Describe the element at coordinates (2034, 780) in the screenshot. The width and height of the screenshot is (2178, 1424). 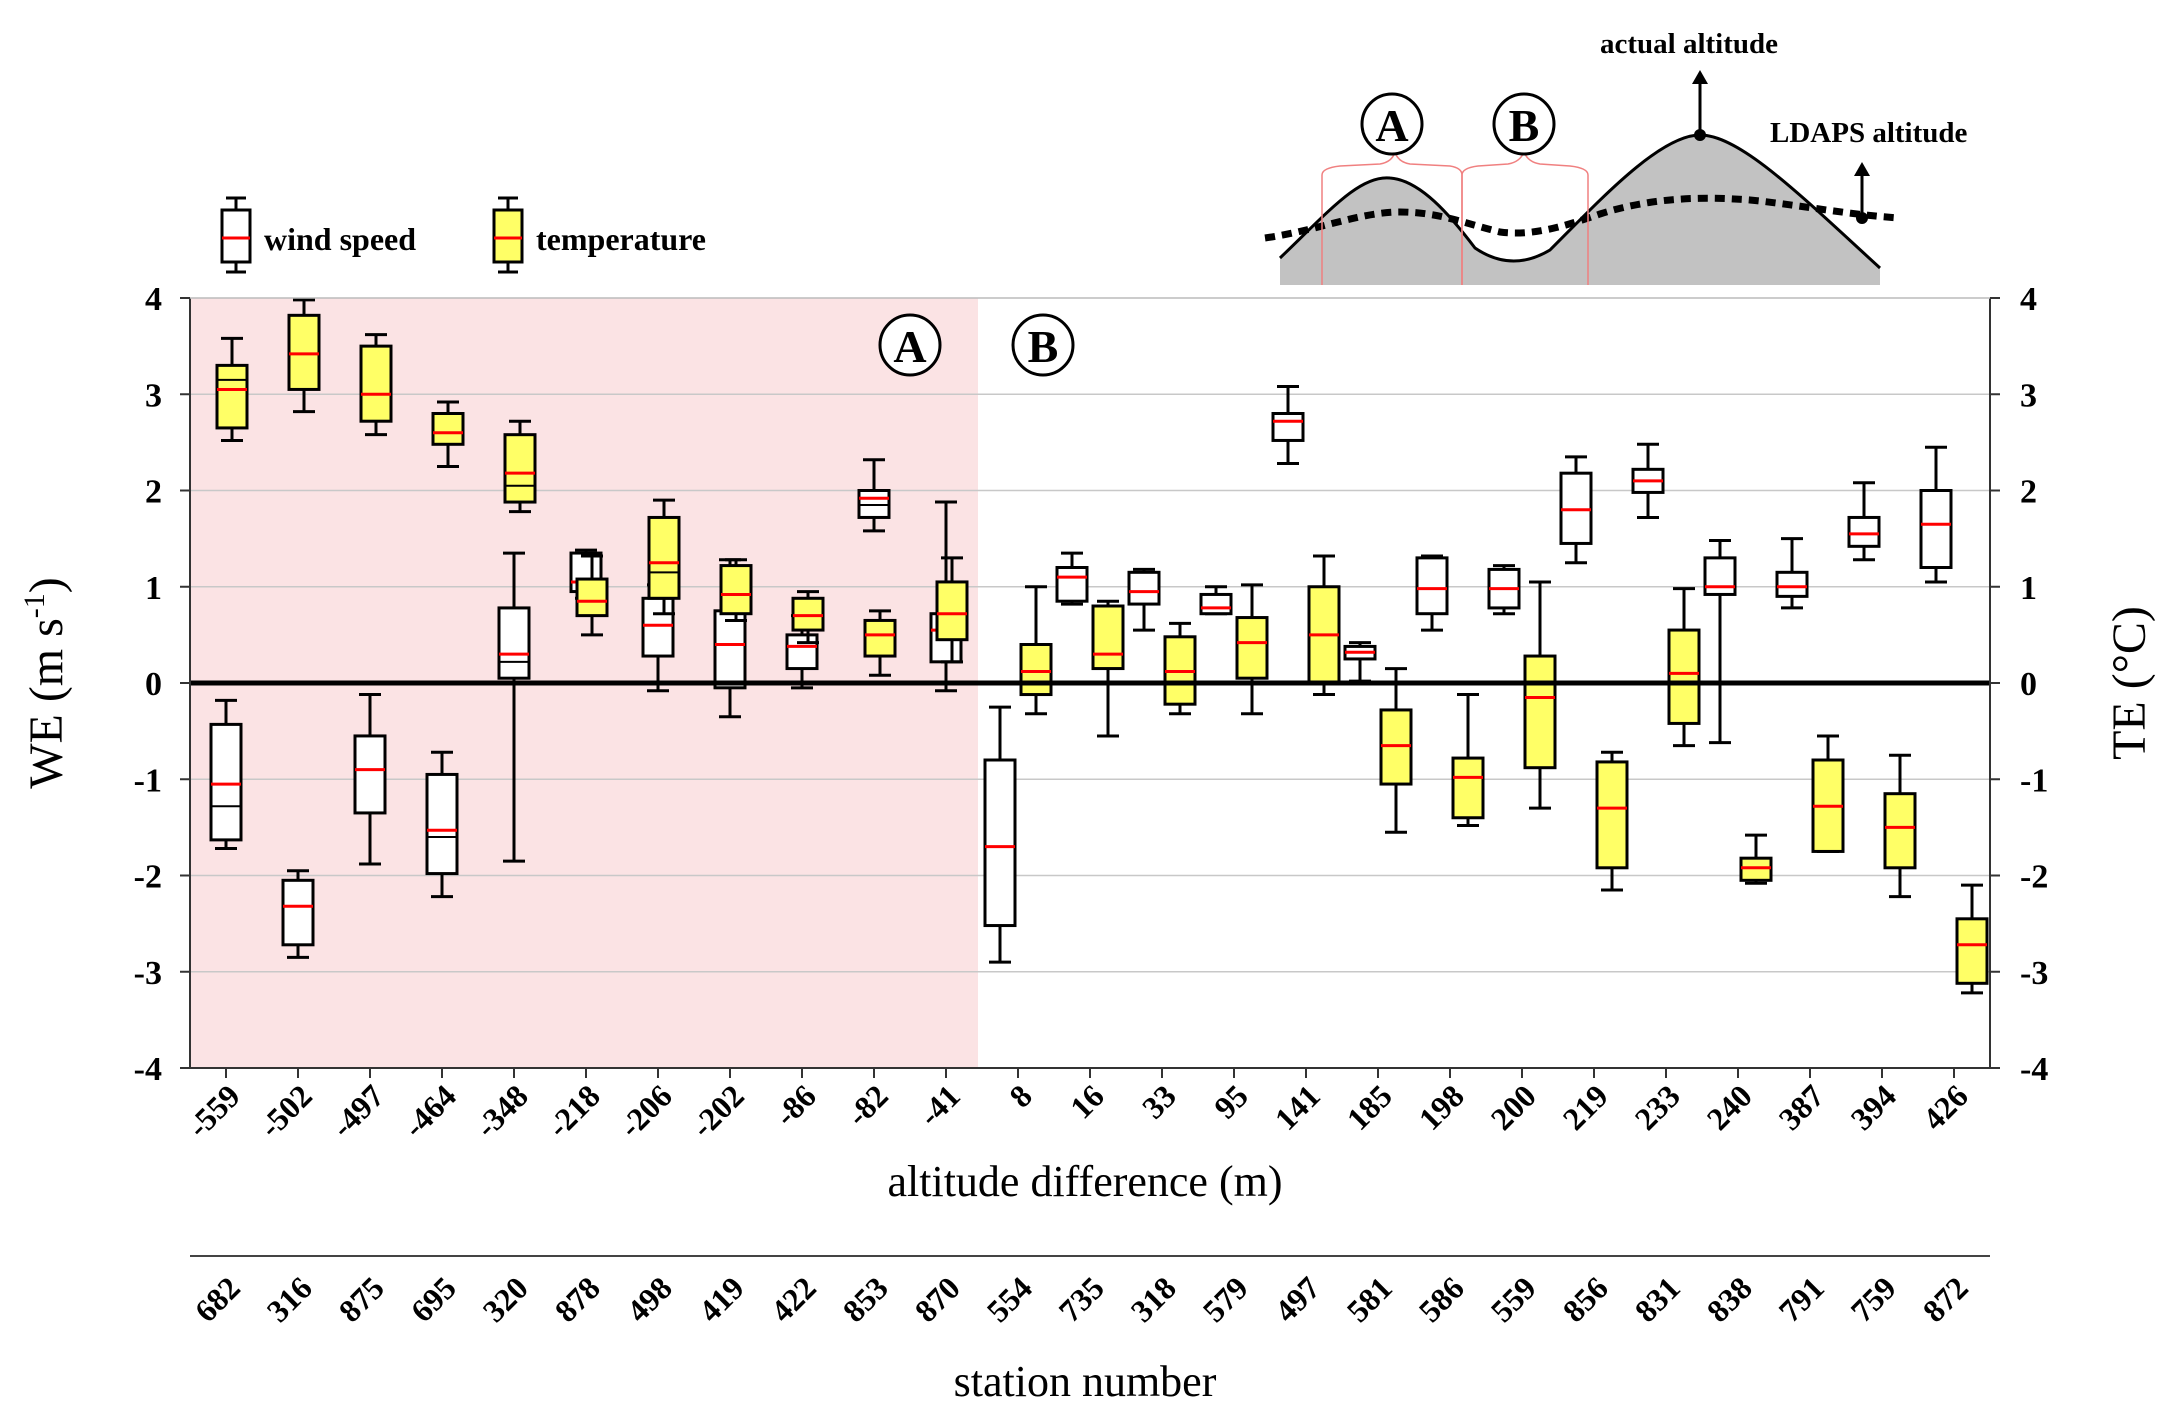
I see `y-tick-label-right: -1` at that location.